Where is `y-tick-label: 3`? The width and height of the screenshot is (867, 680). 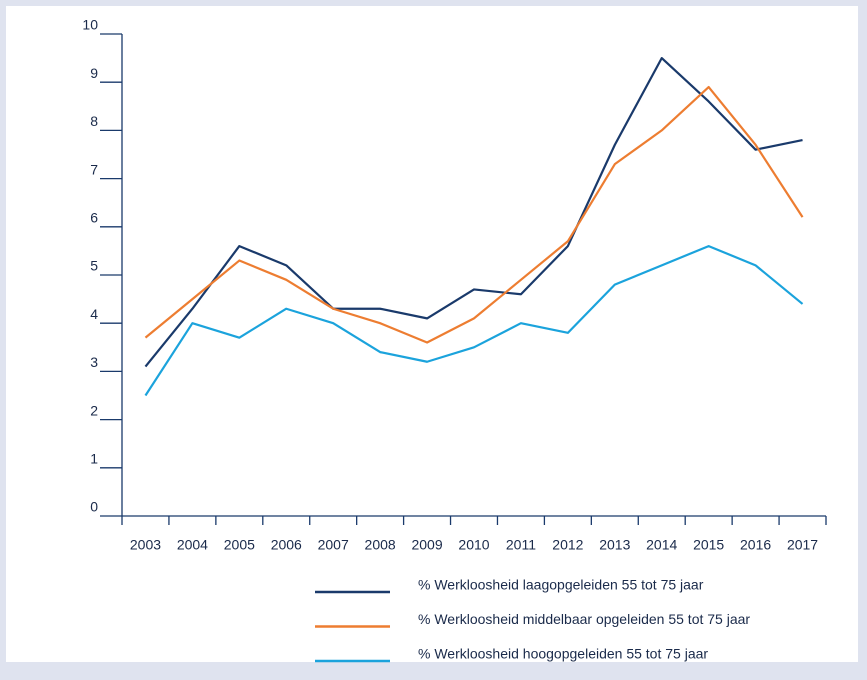 y-tick-label: 3 is located at coordinates (94, 362).